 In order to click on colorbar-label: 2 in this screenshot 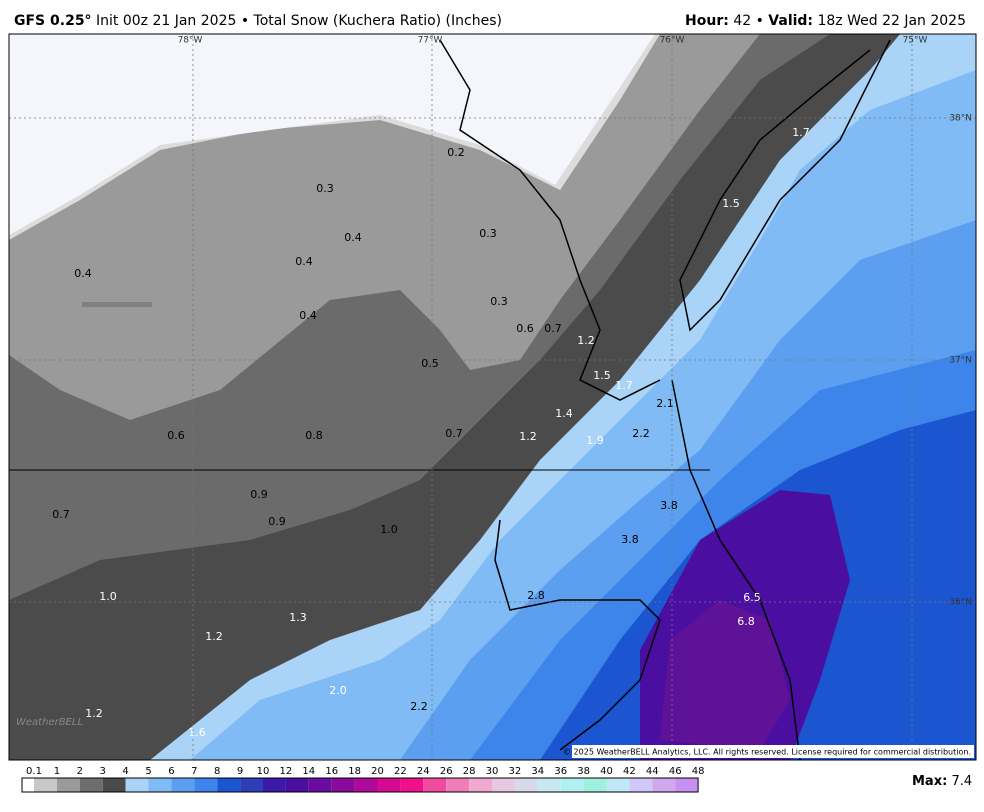, I will do `click(80, 771)`.